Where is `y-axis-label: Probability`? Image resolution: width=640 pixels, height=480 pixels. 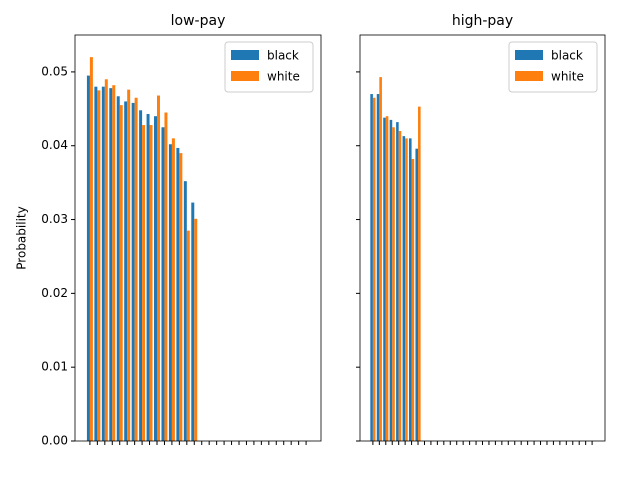 y-axis-label: Probability is located at coordinates (22, 237).